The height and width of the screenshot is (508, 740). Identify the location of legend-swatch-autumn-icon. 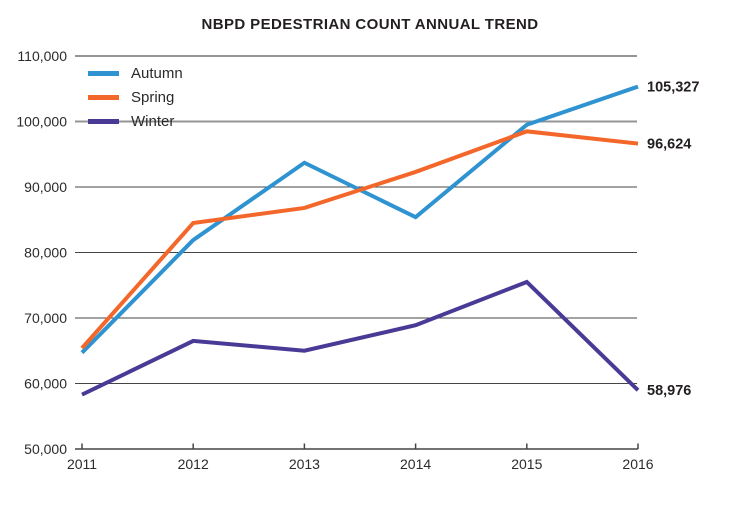
(103, 73).